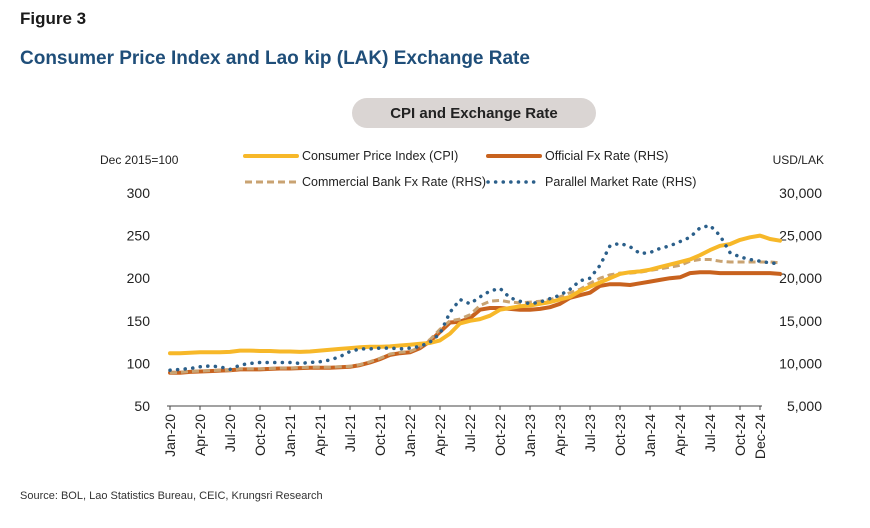 The width and height of the screenshot is (870, 528). I want to click on x-tick-label: Jul-20, so click(230, 433).